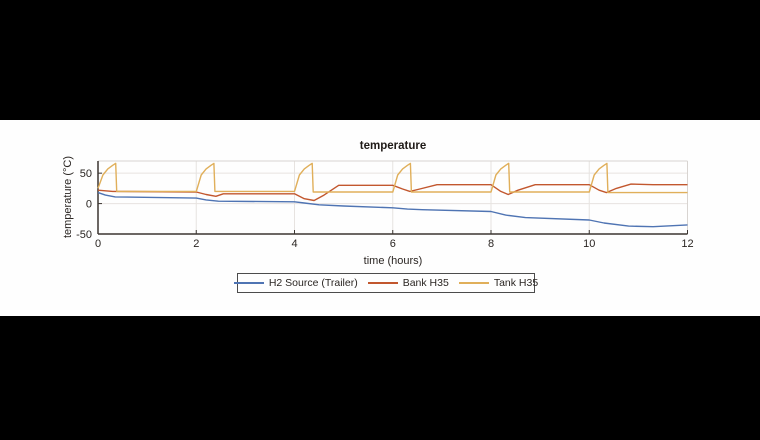 This screenshot has height=440, width=760. What do you see at coordinates (392, 209) in the screenshot?
I see `series-line-h2-source-trailer` at bounding box center [392, 209].